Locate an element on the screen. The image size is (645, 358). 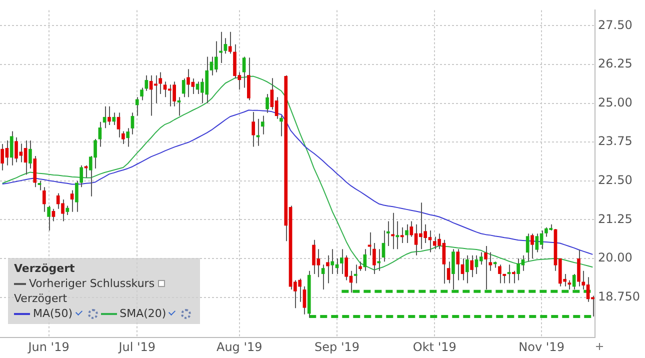
y-tick-label: 22.50 is located at coordinates (615, 180).